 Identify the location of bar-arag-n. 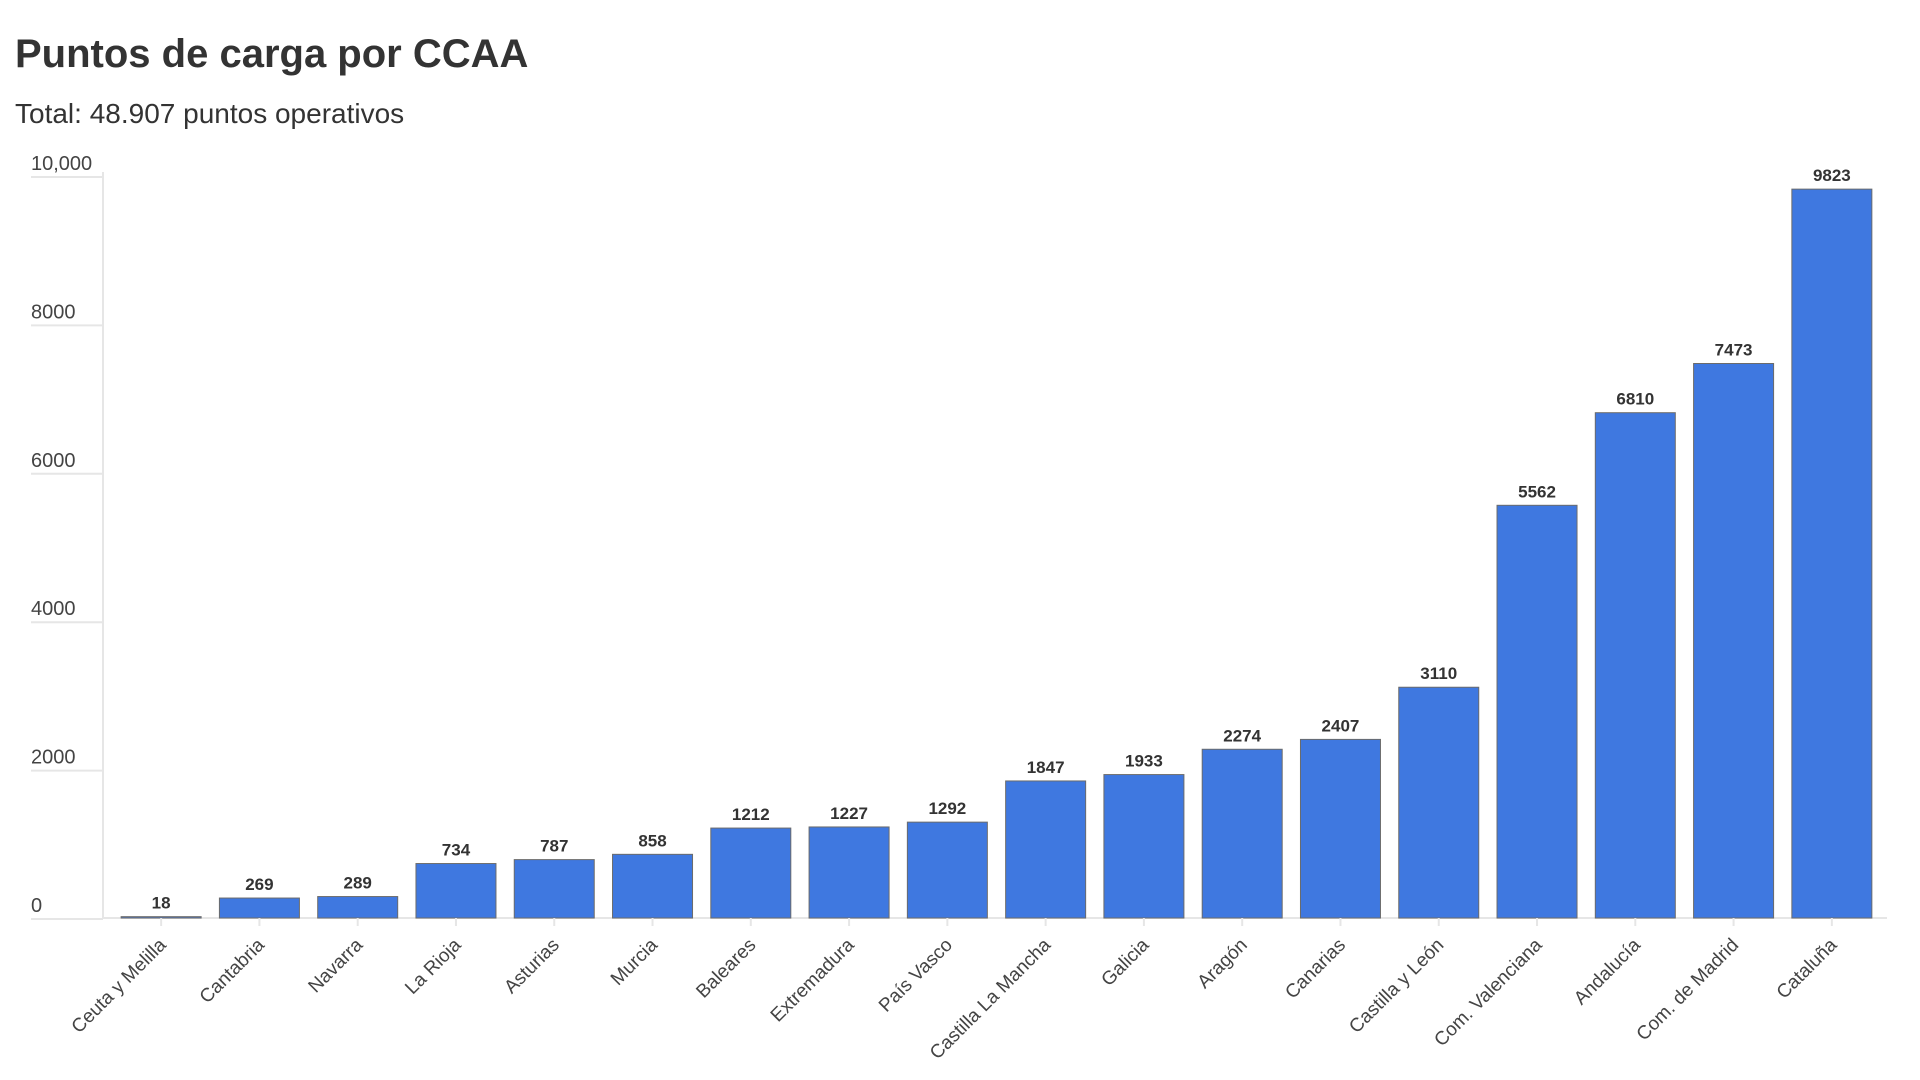
(1242, 833).